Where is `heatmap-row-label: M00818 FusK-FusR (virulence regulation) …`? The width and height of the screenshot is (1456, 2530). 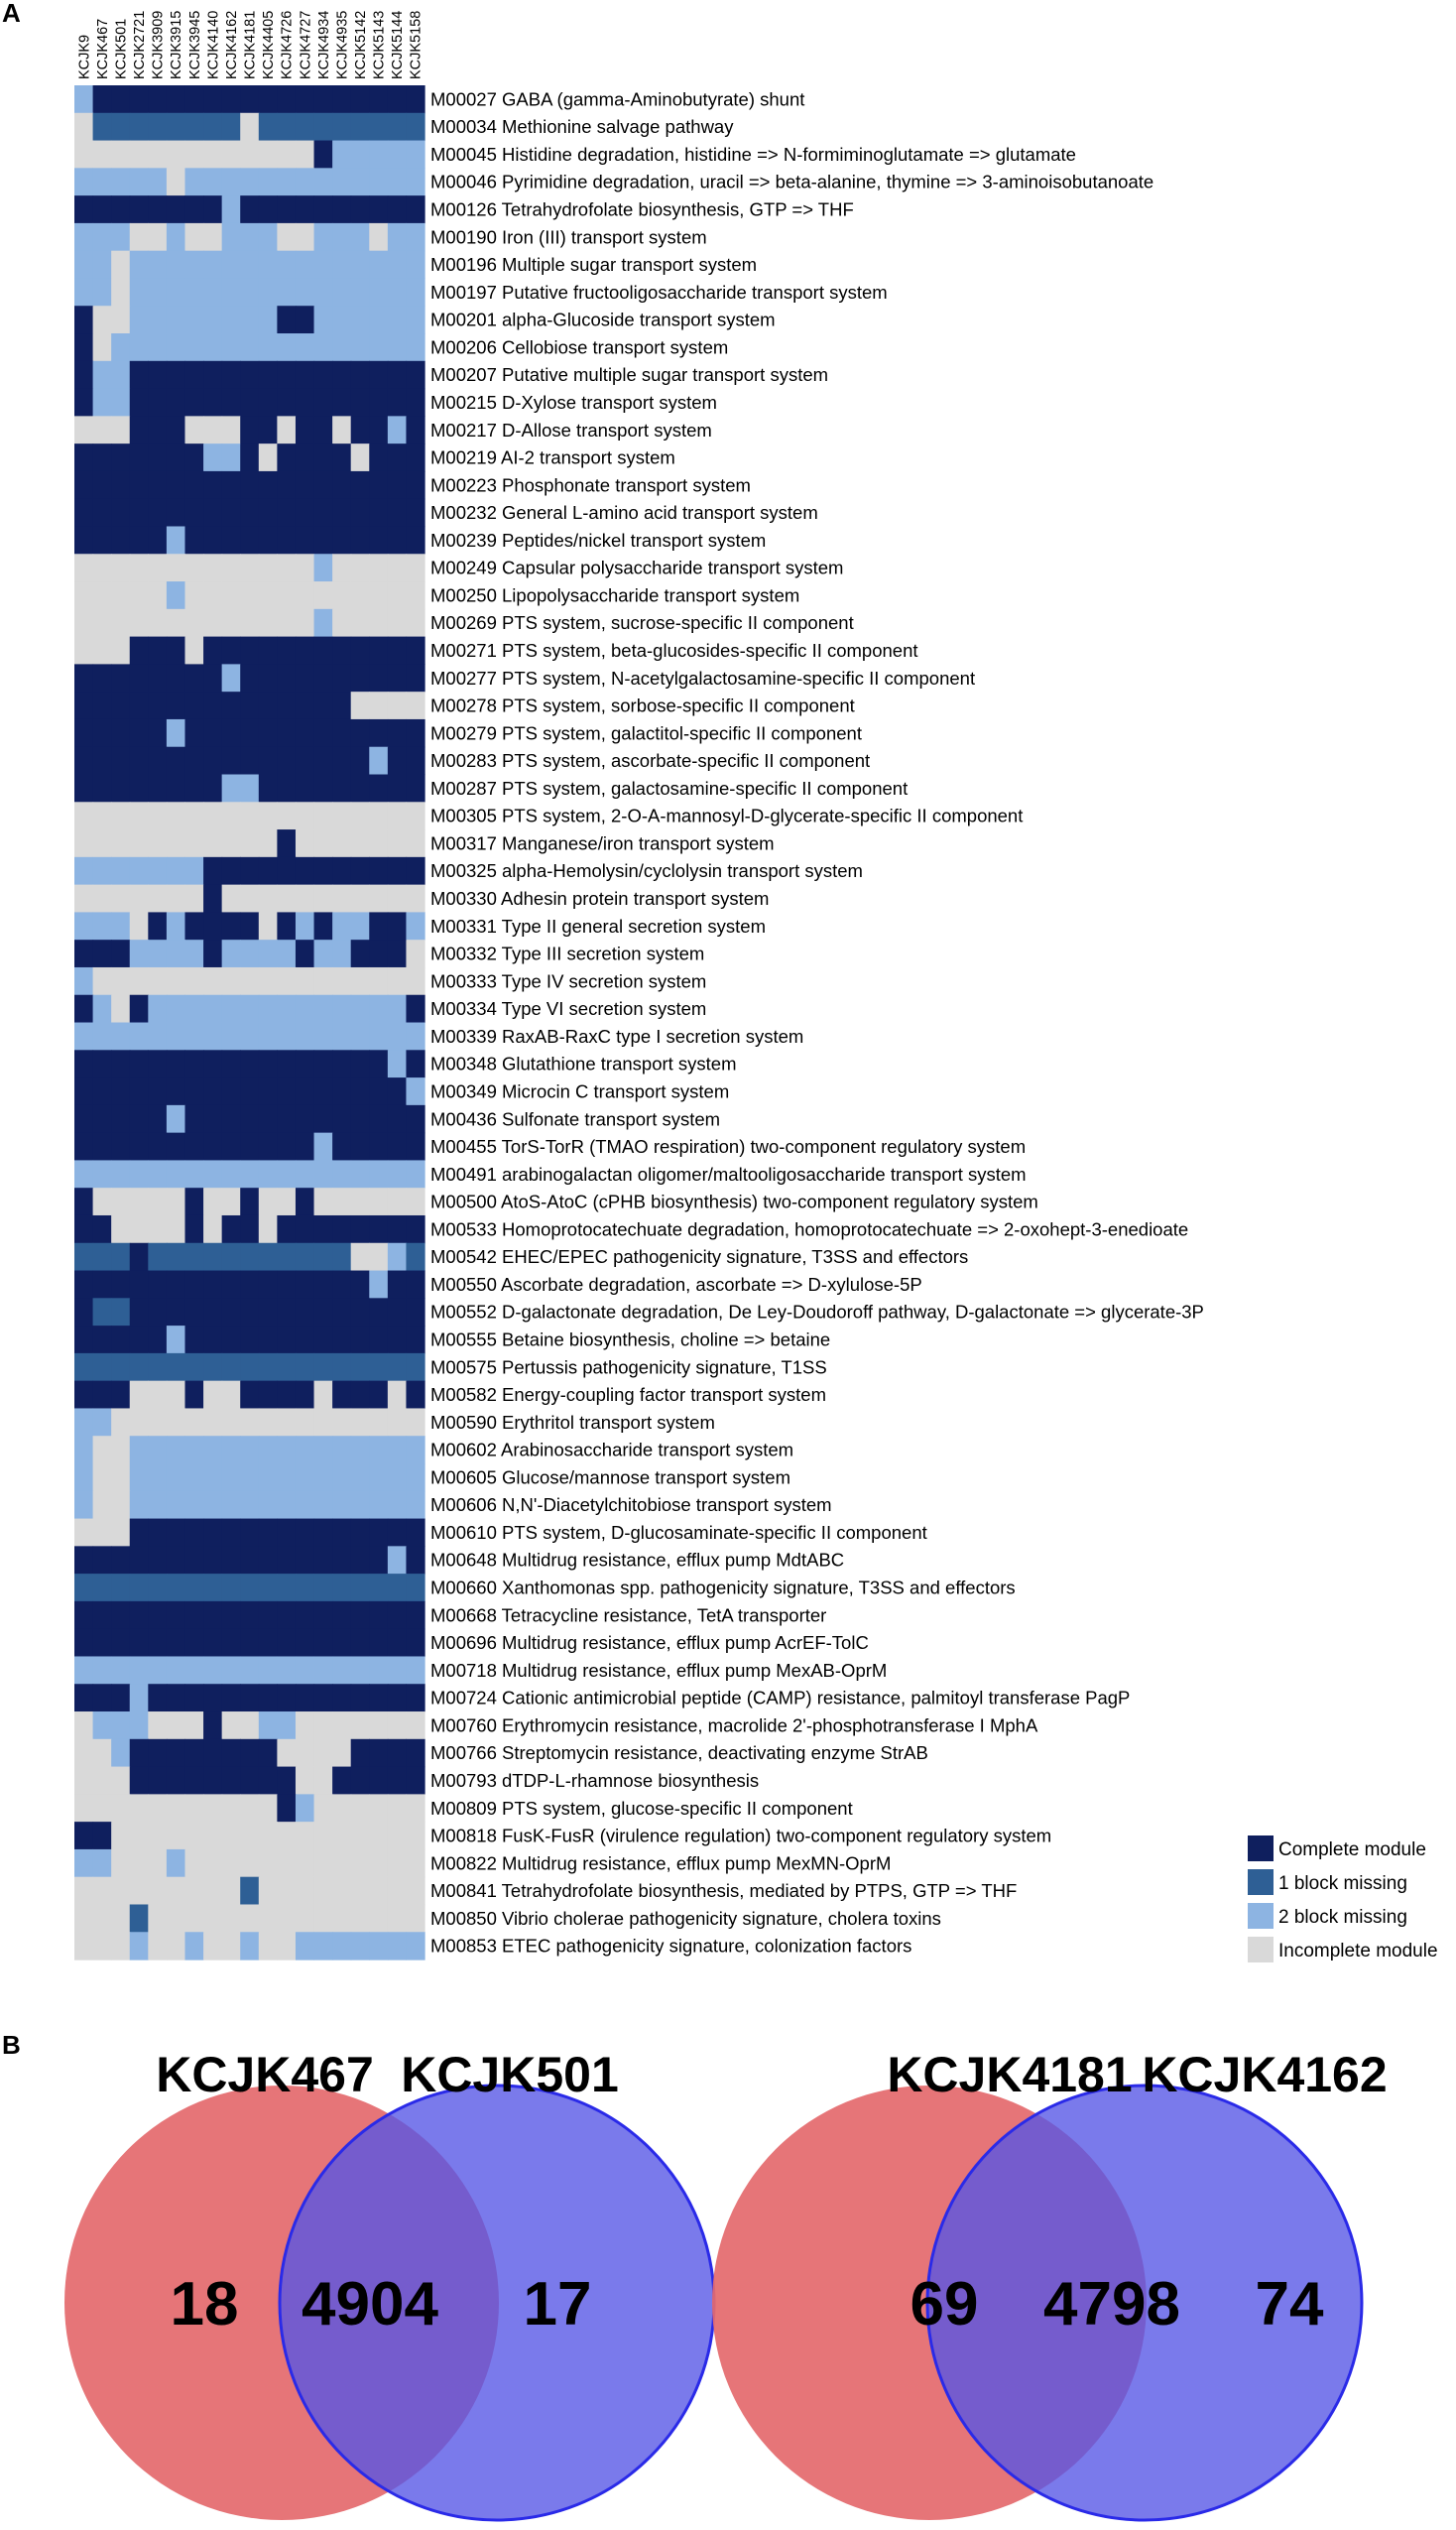 heatmap-row-label: M00818 FusK-FusR (virulence regulation) … is located at coordinates (740, 1836).